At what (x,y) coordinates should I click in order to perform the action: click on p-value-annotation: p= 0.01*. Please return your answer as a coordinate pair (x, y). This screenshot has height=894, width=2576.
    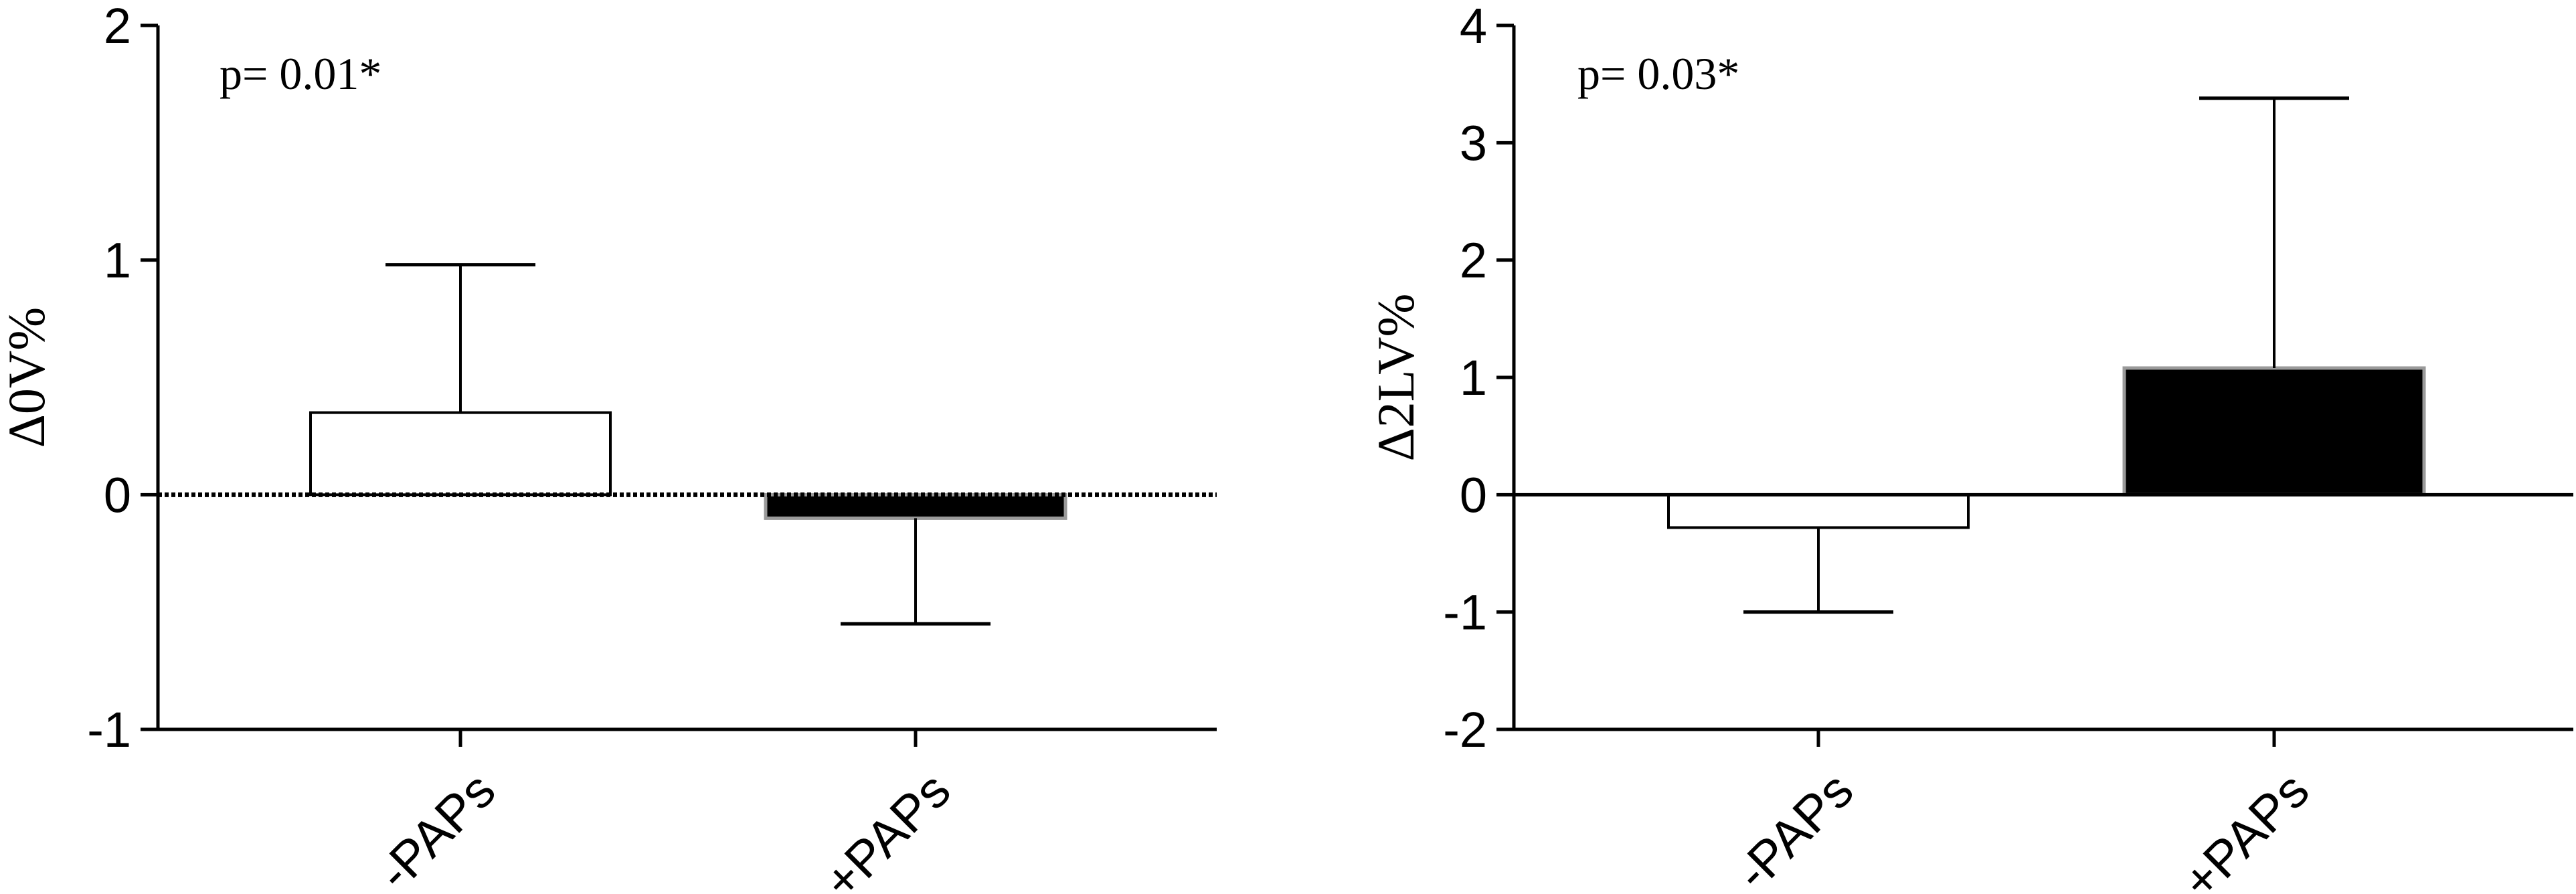
    Looking at the image, I should click on (300, 73).